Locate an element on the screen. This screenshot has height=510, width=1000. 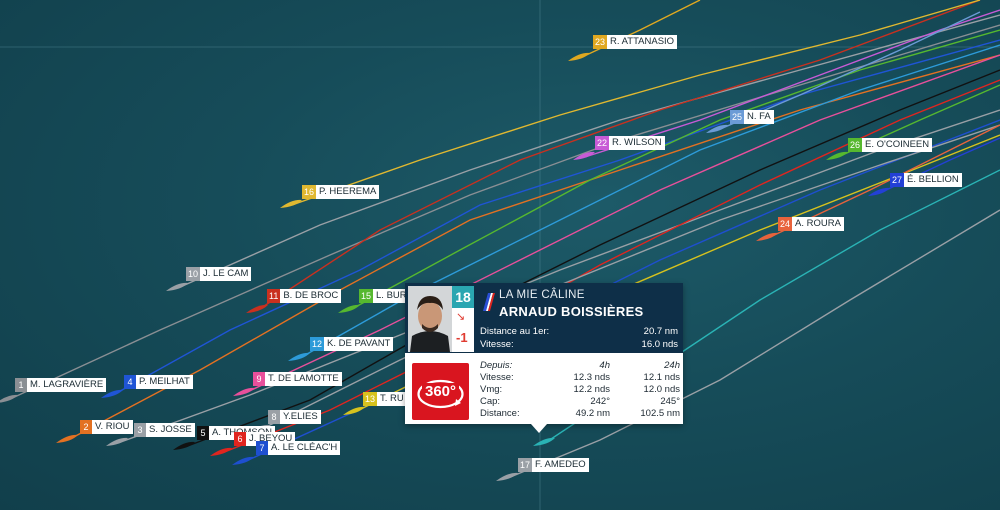
speed-value: 16.0 nds is located at coordinates (659, 344).